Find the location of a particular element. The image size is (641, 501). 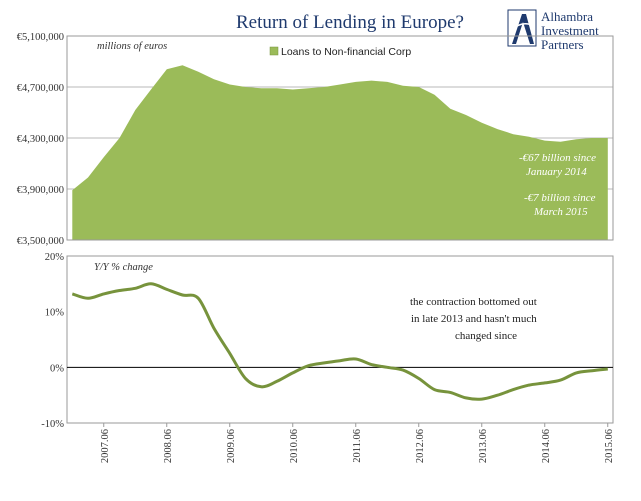

logo-line-1: Alhambra is located at coordinates (567, 16).